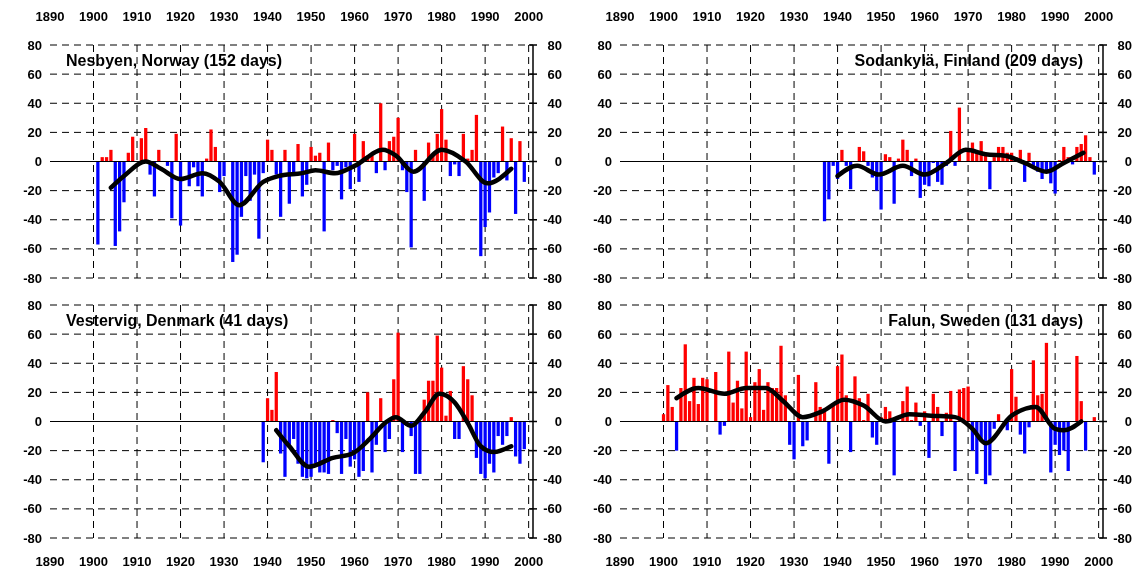 The image size is (1141, 569). I want to click on chart-title: Sodankylä, Finland (209 days), so click(968, 60).